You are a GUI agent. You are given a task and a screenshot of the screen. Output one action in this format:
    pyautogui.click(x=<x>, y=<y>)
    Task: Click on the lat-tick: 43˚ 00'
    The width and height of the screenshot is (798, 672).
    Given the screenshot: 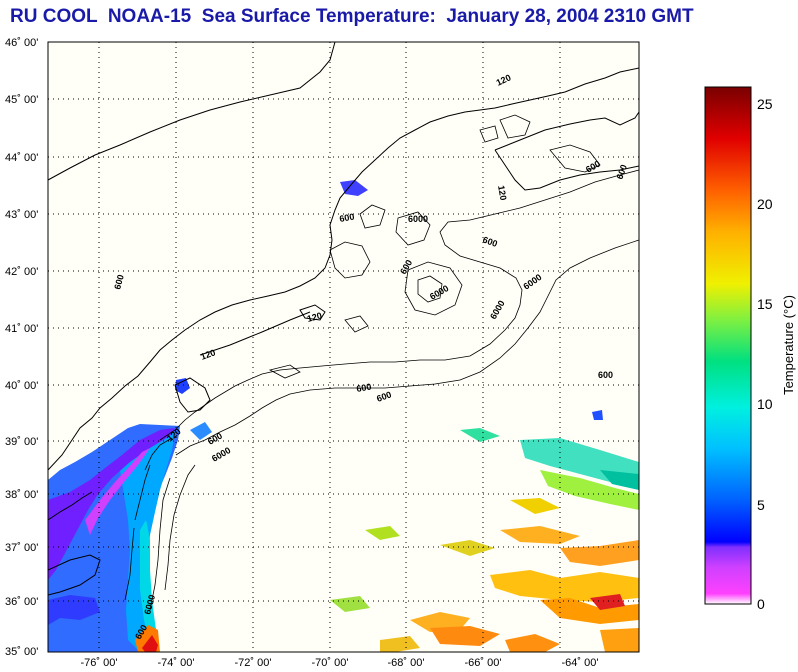 What is the action you would take?
    pyautogui.click(x=21, y=215)
    